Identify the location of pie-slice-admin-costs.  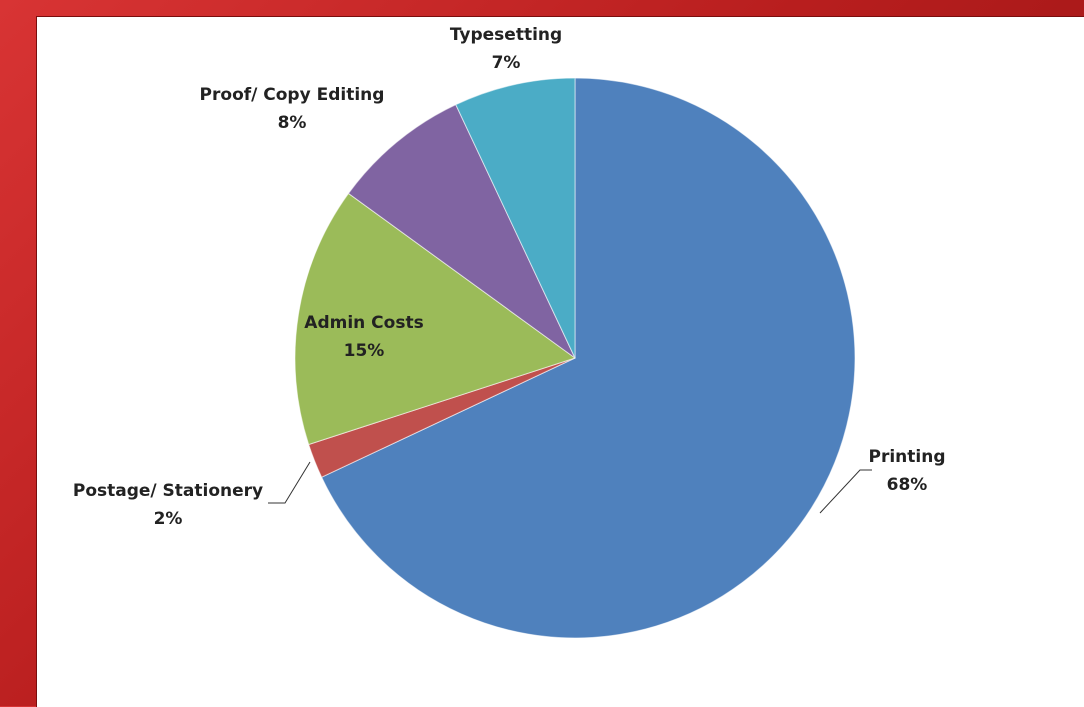
(435, 319).